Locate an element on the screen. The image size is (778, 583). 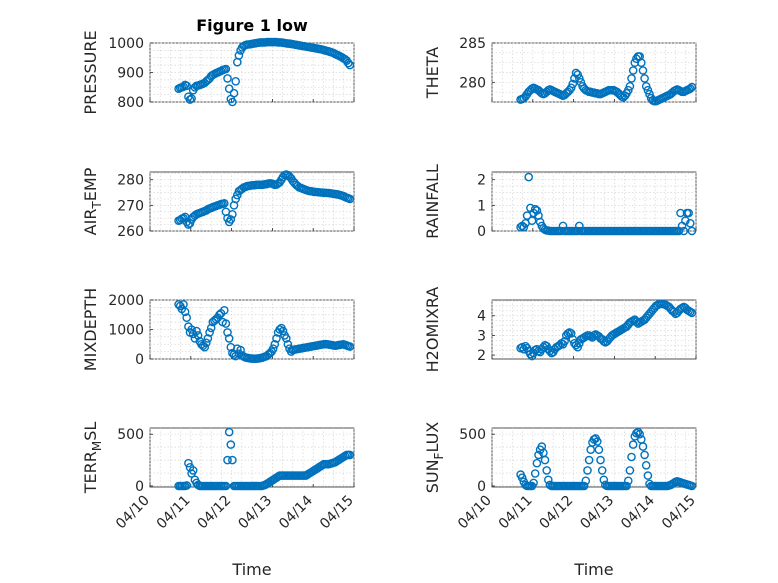
y-axis-label: PRESSURE is located at coordinates (90, 72).